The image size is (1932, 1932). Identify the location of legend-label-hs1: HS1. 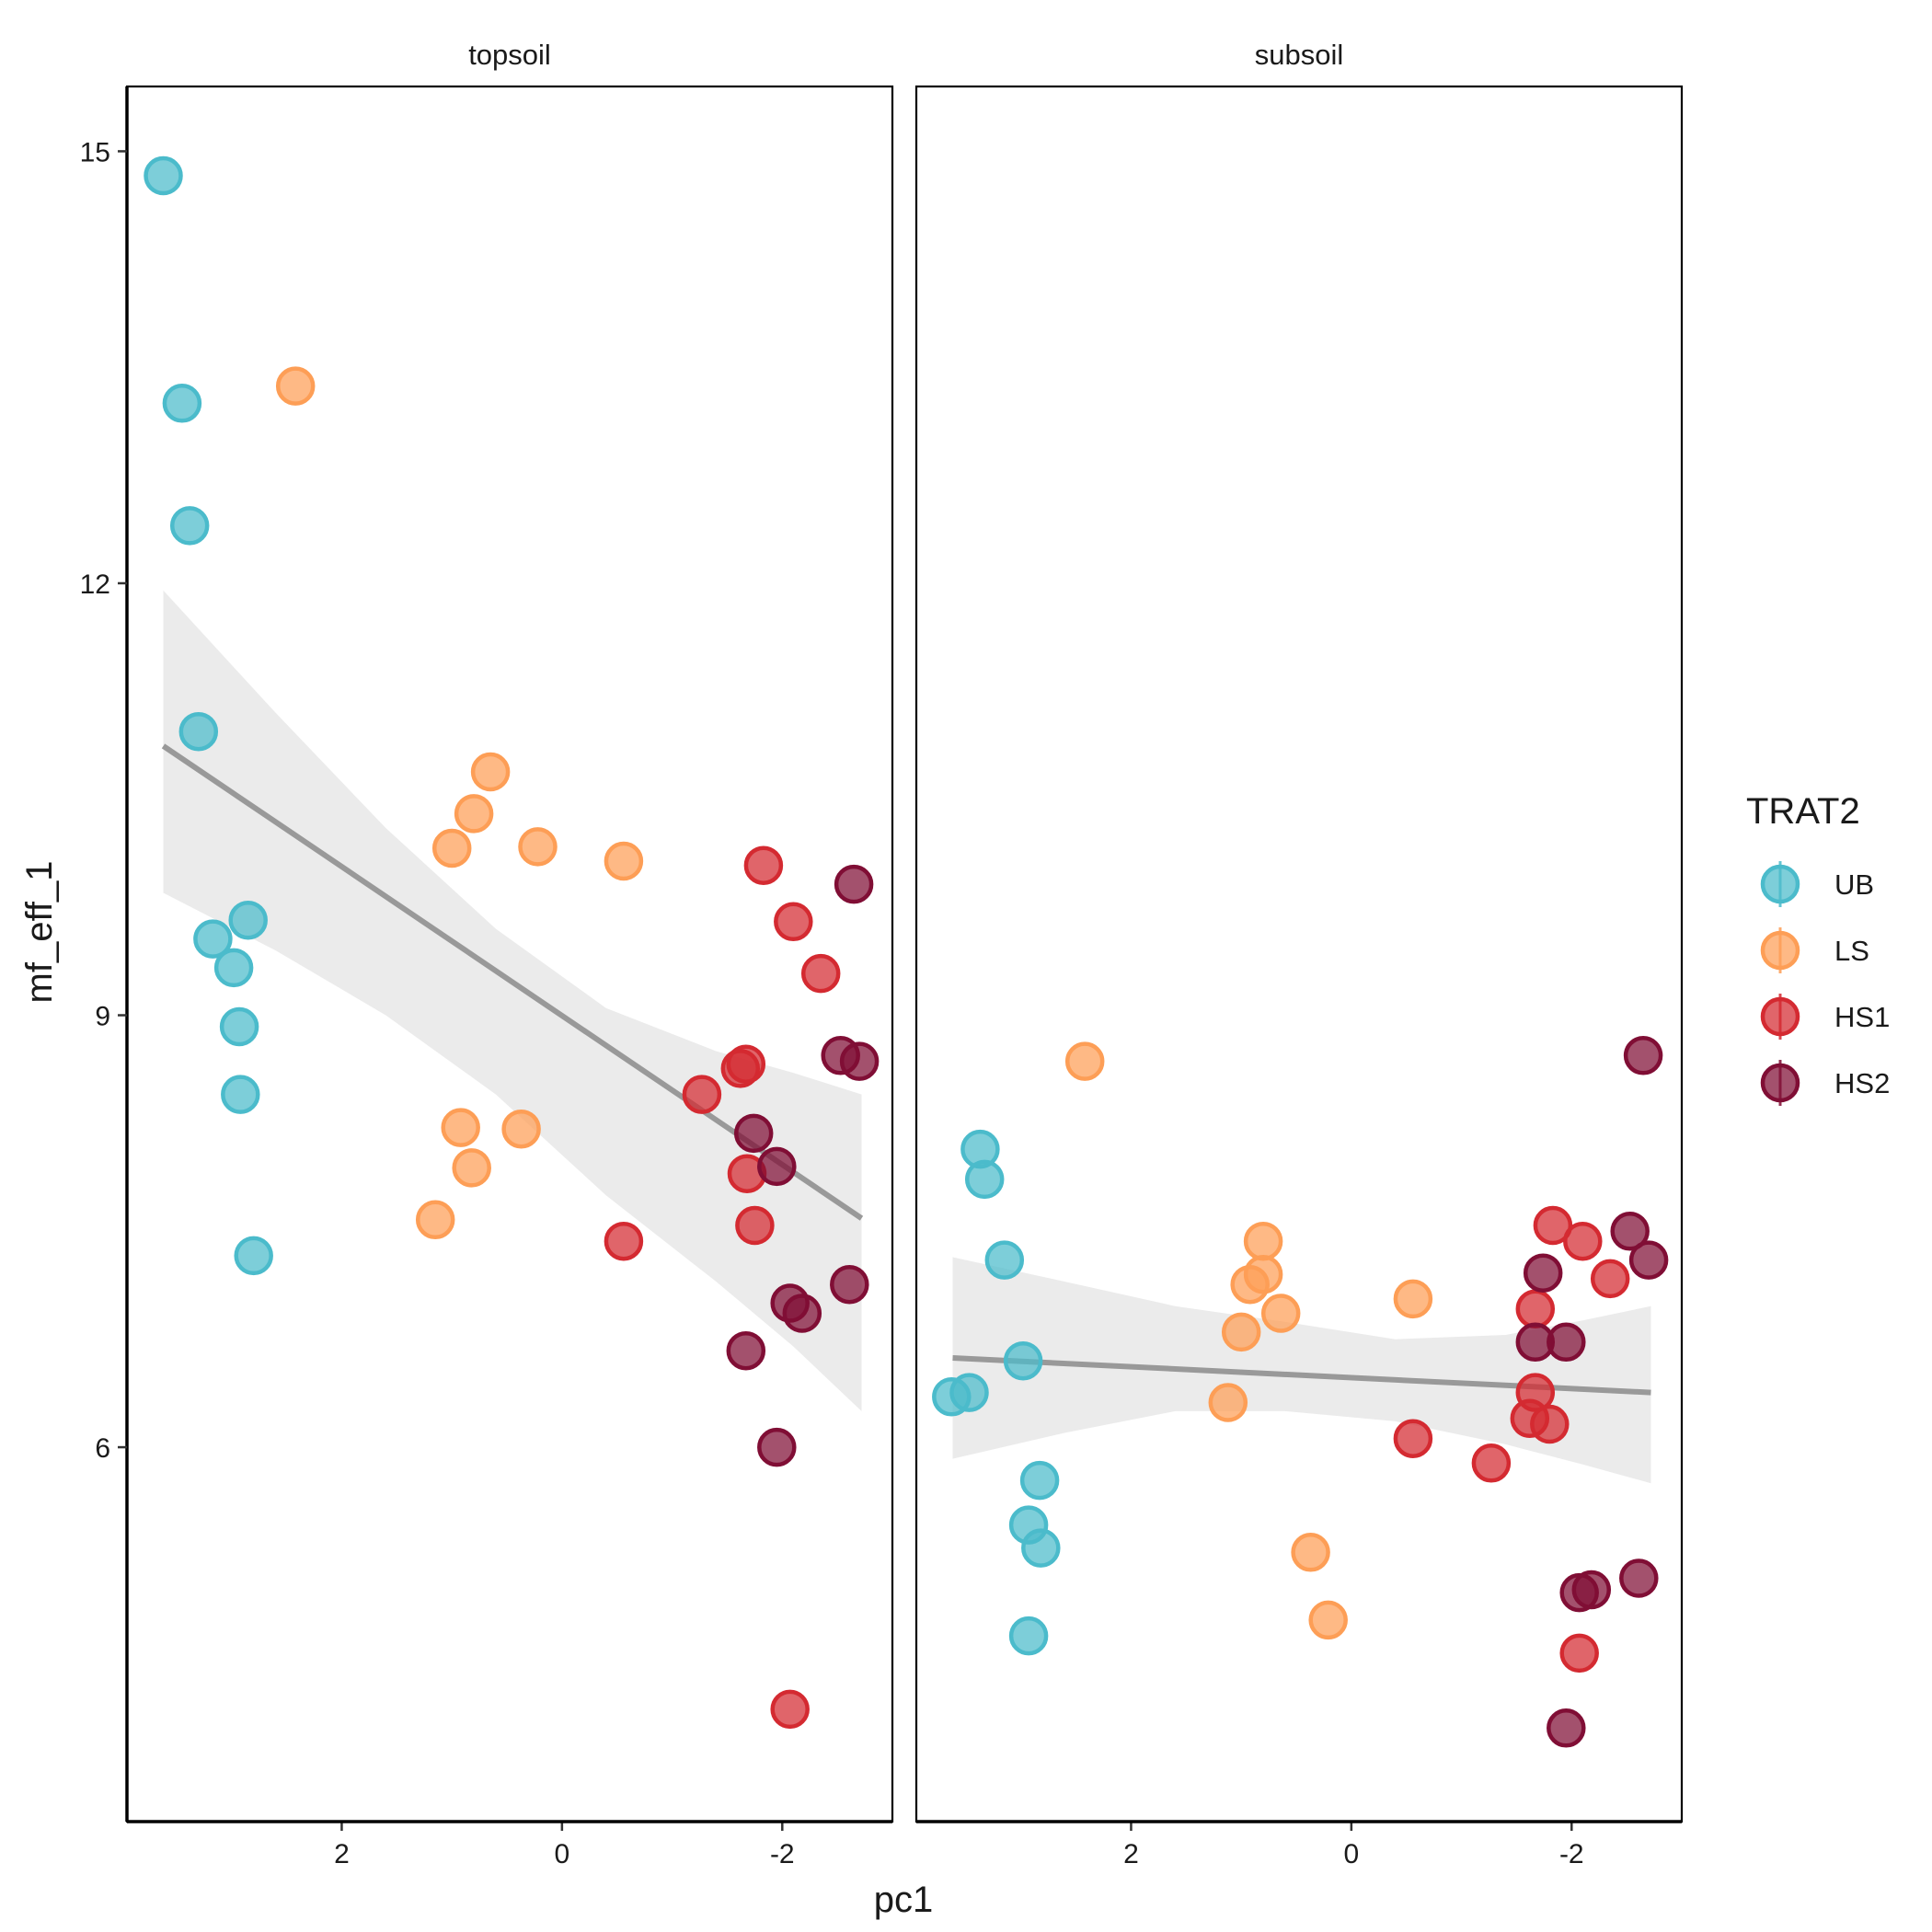
(1862, 1017).